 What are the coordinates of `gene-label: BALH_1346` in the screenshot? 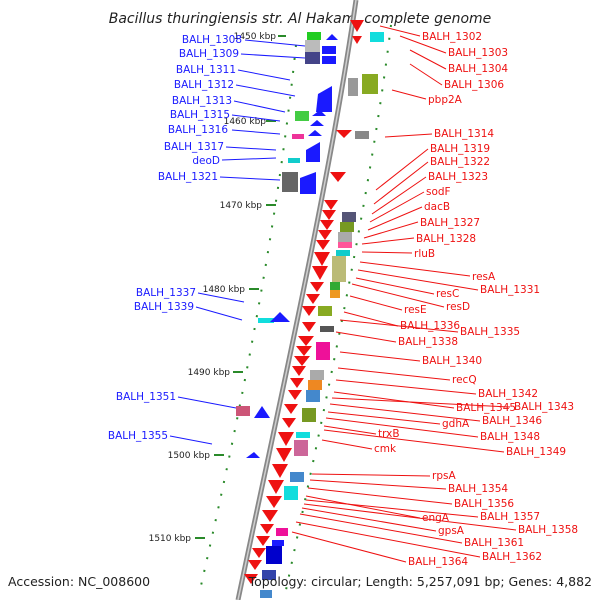 It's located at (512, 421).